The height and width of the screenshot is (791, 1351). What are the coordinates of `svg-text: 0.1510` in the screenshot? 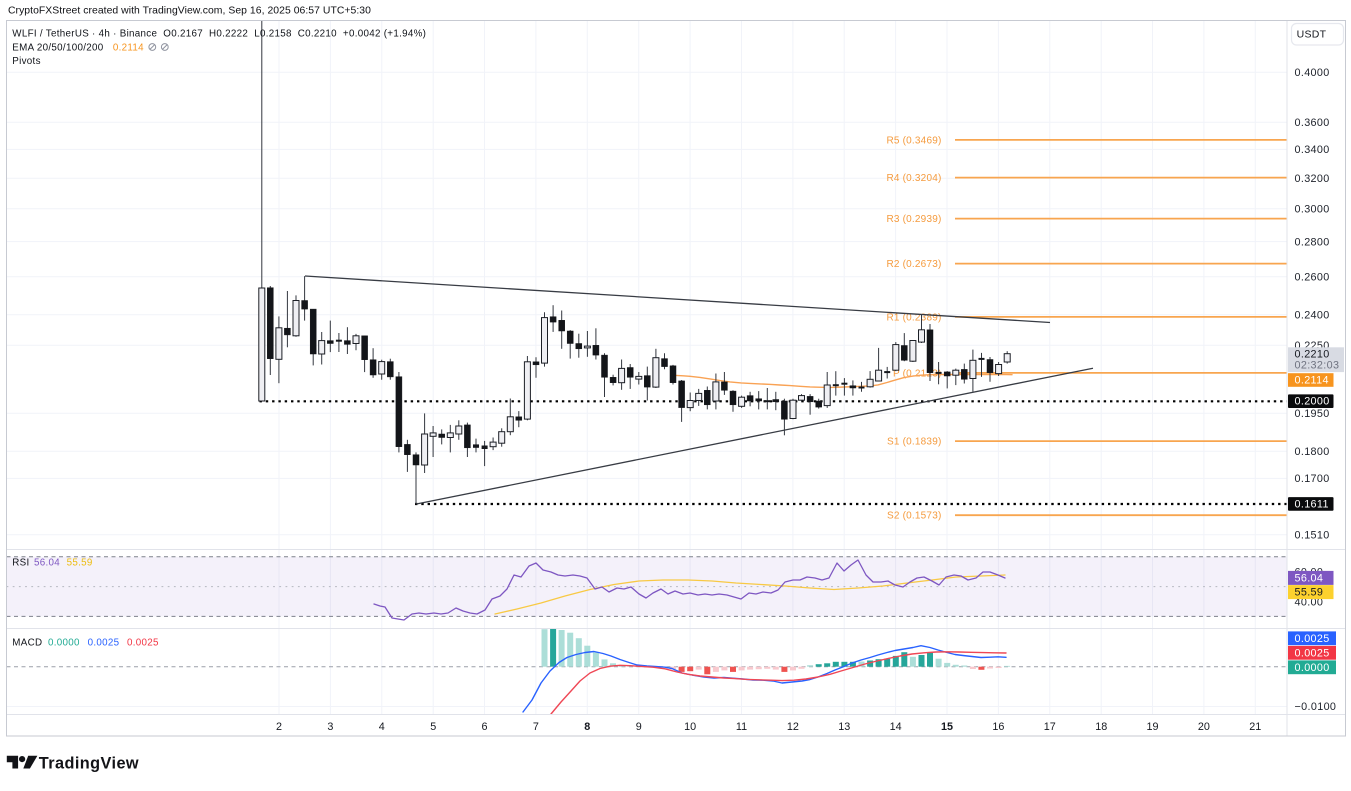 It's located at (1312, 535).